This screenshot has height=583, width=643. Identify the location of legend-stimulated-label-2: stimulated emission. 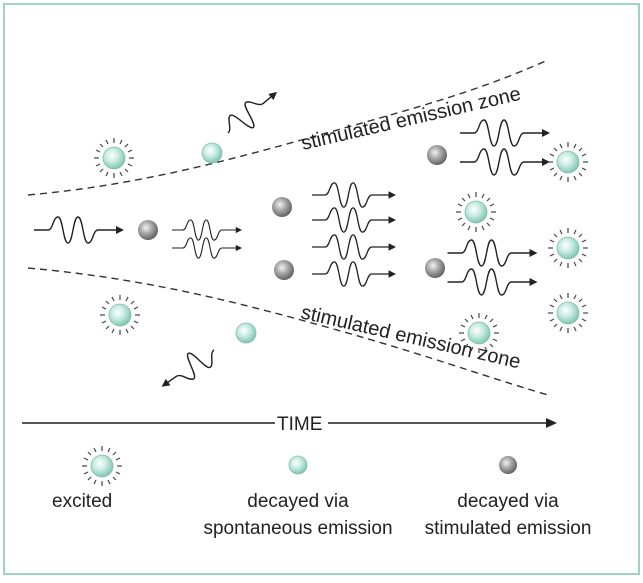
(508, 528).